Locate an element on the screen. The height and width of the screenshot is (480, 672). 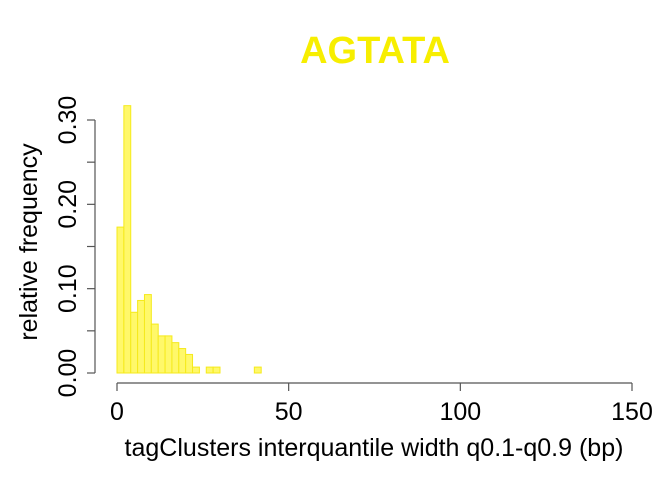
y-tick-label: 0.20 is located at coordinates (68, 204).